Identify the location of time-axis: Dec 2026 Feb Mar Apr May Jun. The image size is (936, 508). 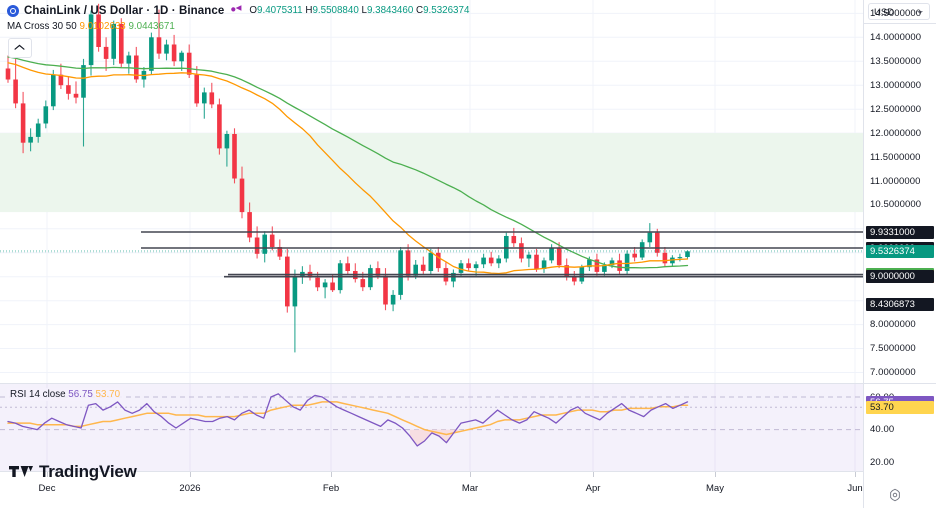
(468, 489).